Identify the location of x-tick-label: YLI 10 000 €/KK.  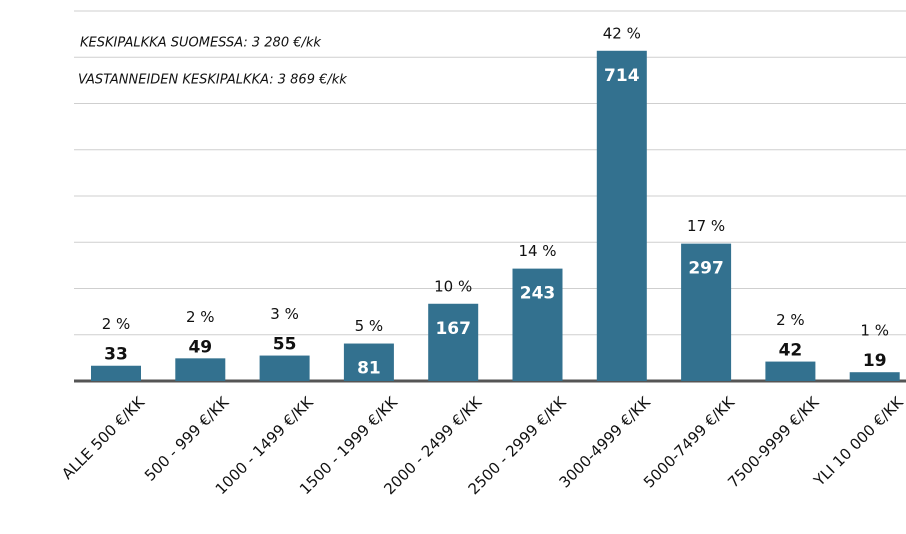
(858, 441).